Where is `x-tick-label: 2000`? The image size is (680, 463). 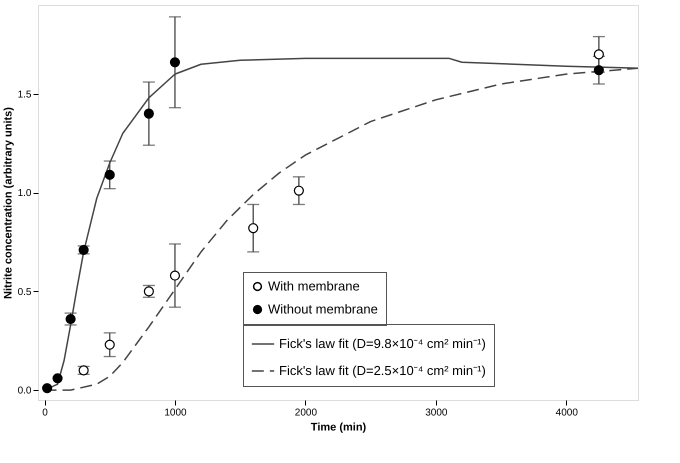
x-tick-label: 2000 is located at coordinates (306, 413).